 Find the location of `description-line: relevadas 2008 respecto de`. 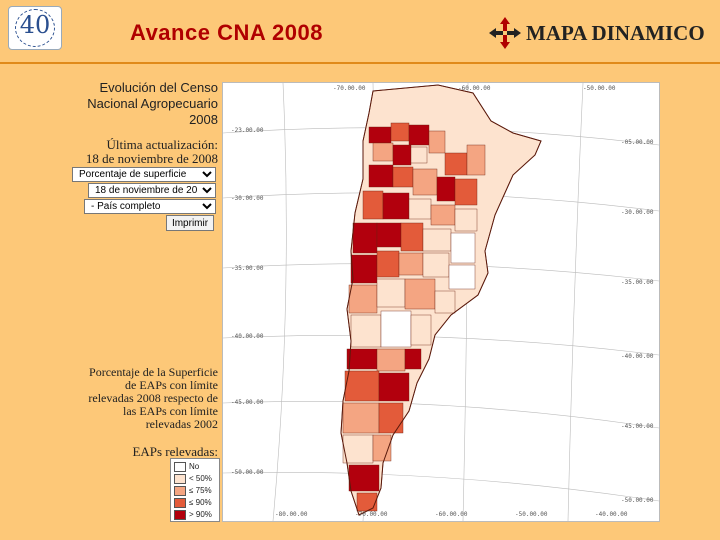

description-line: relevadas 2008 respecto de is located at coordinates (153, 398).